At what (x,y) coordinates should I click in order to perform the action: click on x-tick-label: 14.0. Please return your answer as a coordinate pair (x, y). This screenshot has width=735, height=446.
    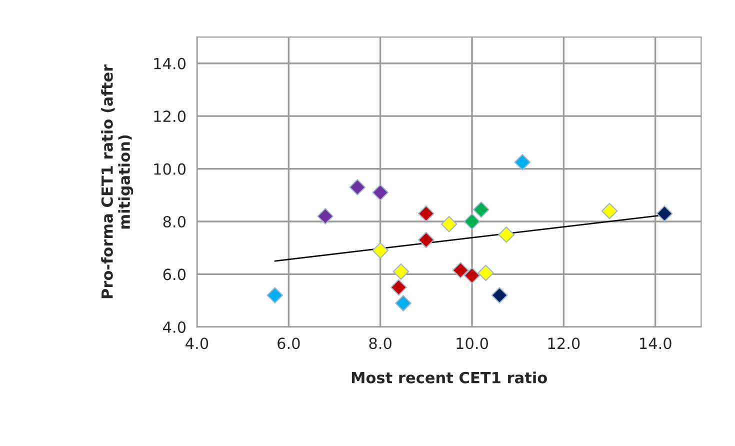
    Looking at the image, I should click on (656, 344).